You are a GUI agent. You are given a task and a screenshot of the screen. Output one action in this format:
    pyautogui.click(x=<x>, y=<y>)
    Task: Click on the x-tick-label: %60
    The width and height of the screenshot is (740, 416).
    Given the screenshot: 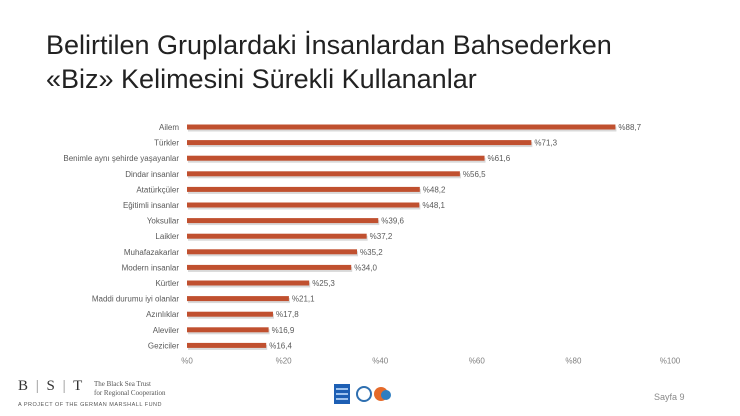 What is the action you would take?
    pyautogui.click(x=477, y=360)
    